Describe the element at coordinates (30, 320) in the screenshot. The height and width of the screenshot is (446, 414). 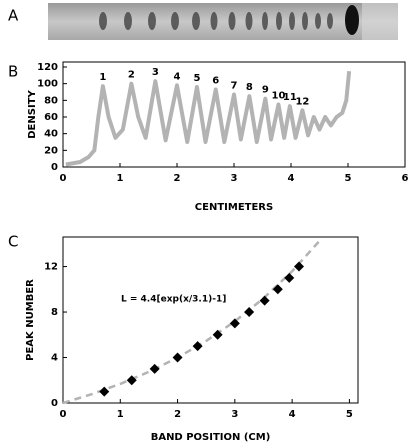
I see `y-axis-title: PEAK NUMBER` at that location.